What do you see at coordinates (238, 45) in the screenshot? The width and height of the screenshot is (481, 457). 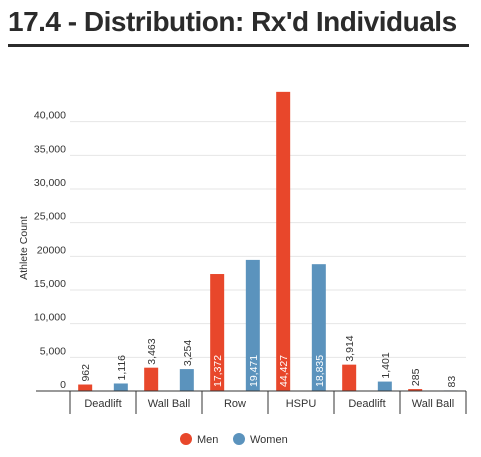 I see `title-underline` at bounding box center [238, 45].